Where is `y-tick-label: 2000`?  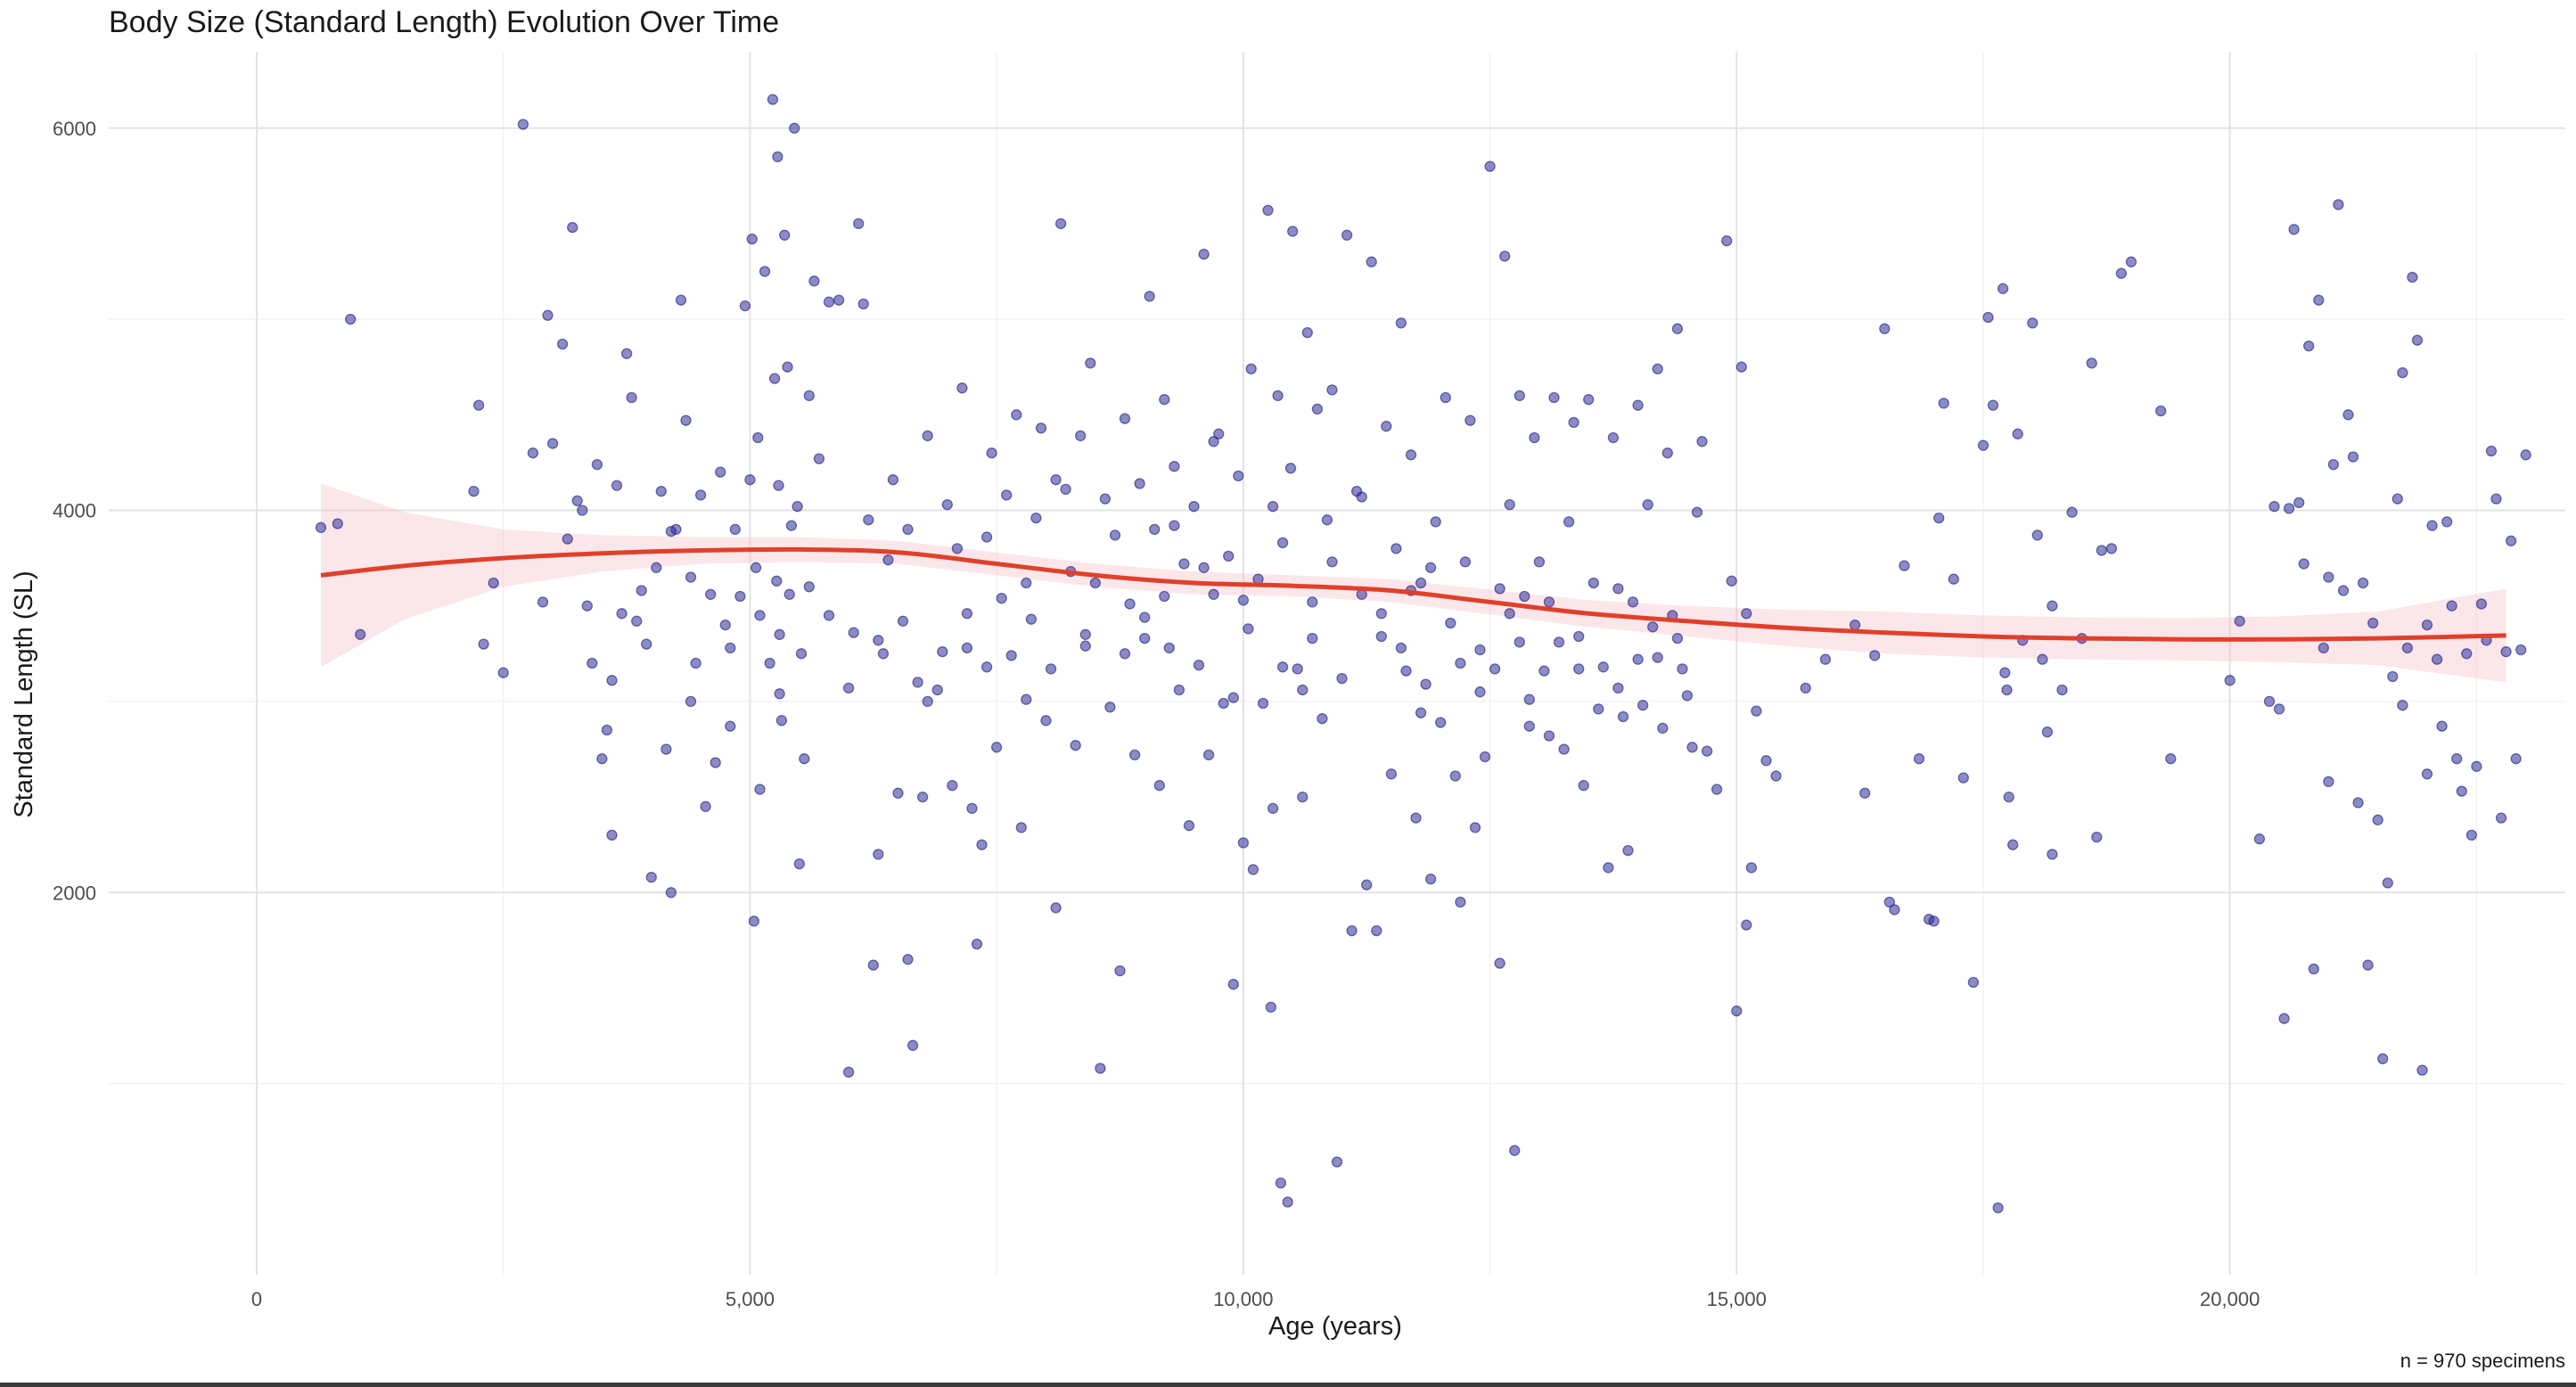
y-tick-label: 2000 is located at coordinates (74, 893).